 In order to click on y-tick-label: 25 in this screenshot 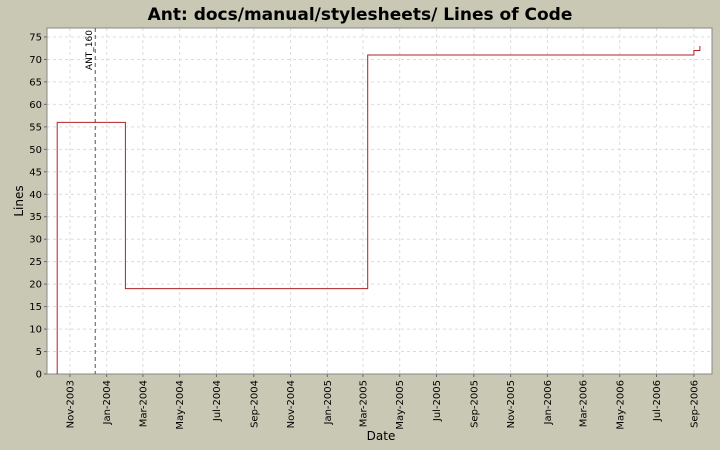, I will do `click(35, 262)`.